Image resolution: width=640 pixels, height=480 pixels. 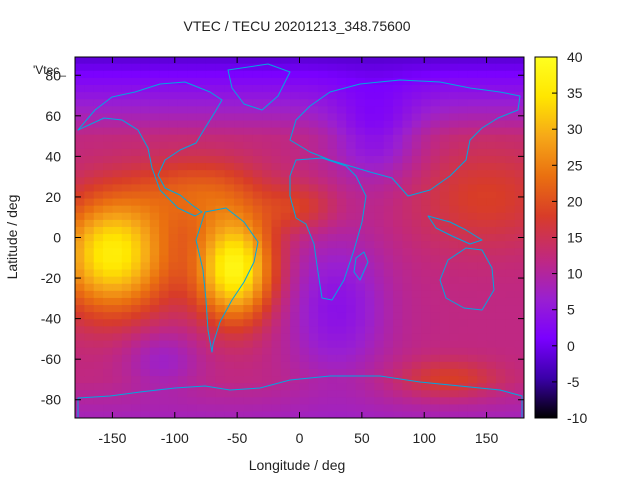 I want to click on x-tick-label: -150, so click(x=112, y=438).